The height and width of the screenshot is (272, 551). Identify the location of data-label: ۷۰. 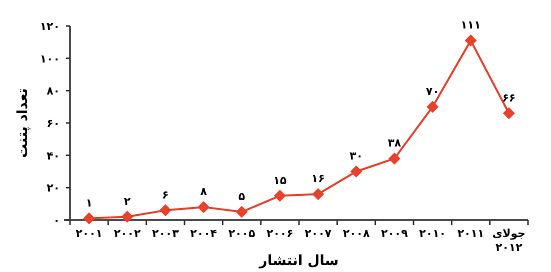
(433, 91).